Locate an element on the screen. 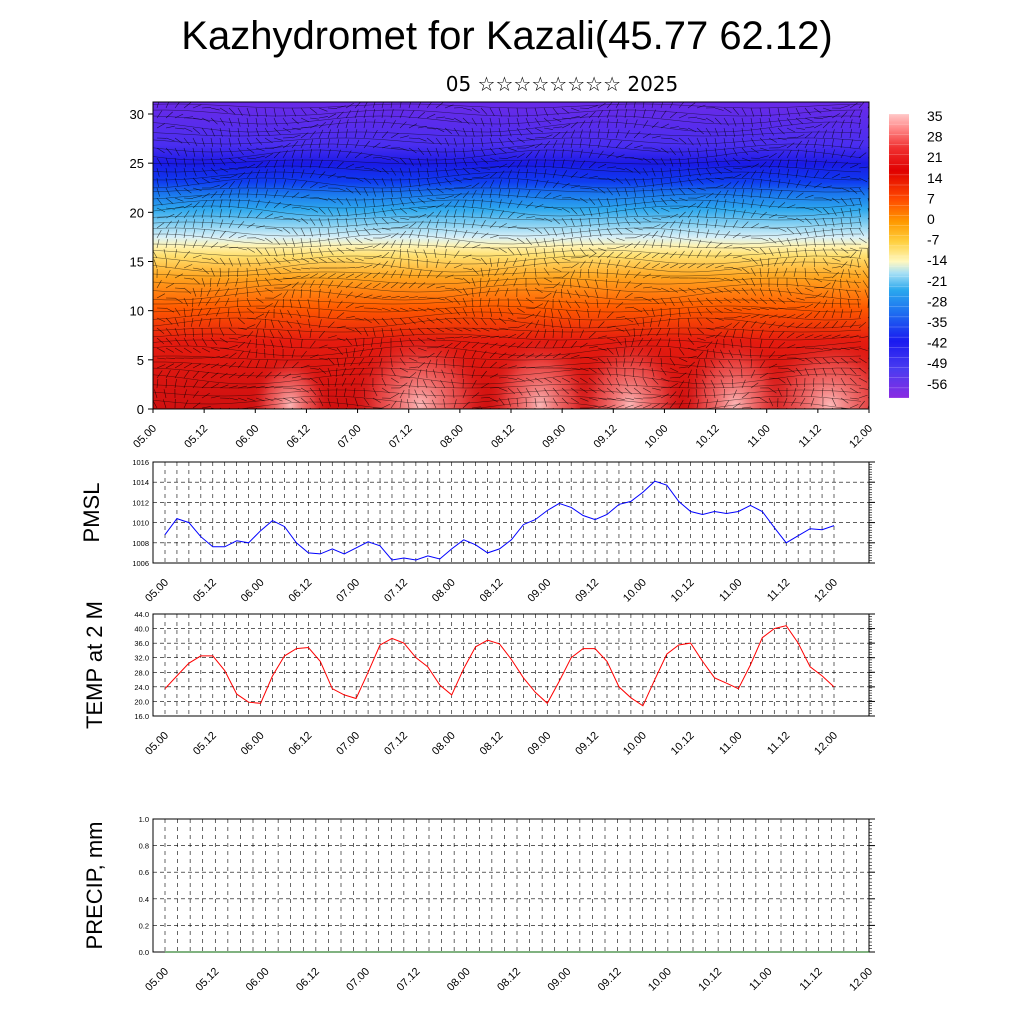  precip-ylabel: PRECIP, mm is located at coordinates (94, 886).